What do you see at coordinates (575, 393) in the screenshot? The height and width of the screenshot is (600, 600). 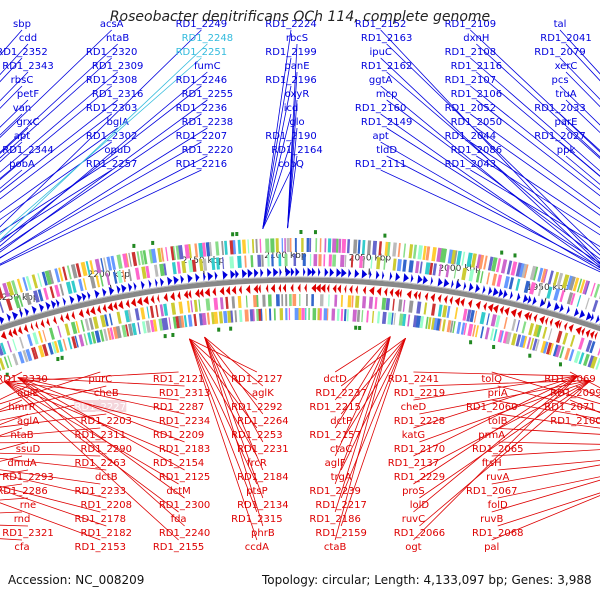 I see `reverse-gene-label: RD1_2099` at bounding box center [575, 393].